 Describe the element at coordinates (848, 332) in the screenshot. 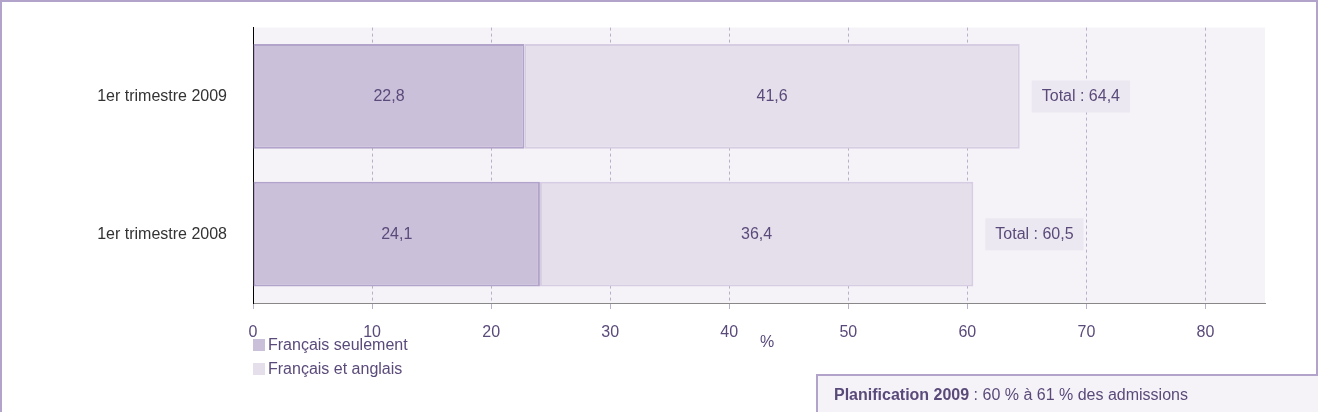

I see `x-tick-label: 50` at that location.